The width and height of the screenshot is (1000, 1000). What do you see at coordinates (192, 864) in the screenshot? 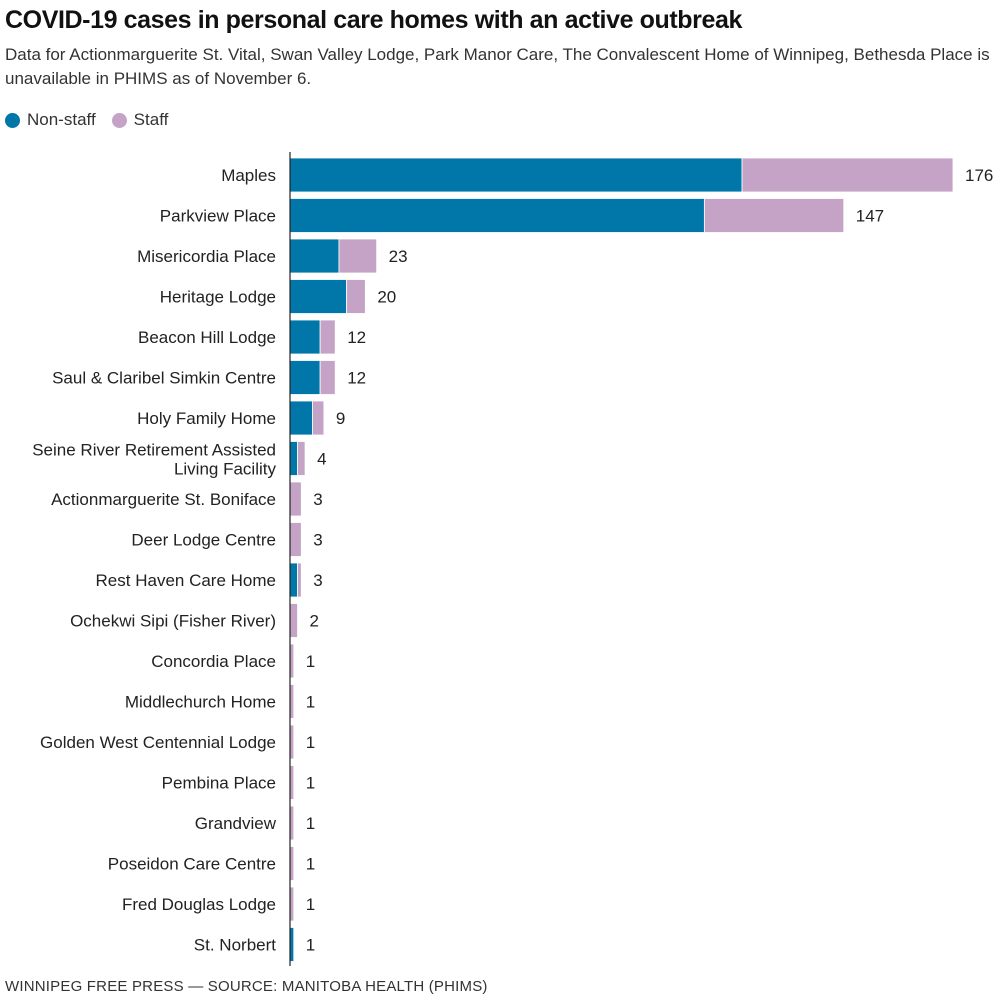
I see `category-label-poseidon-care-centre: Poseidon Care Centre` at bounding box center [192, 864].